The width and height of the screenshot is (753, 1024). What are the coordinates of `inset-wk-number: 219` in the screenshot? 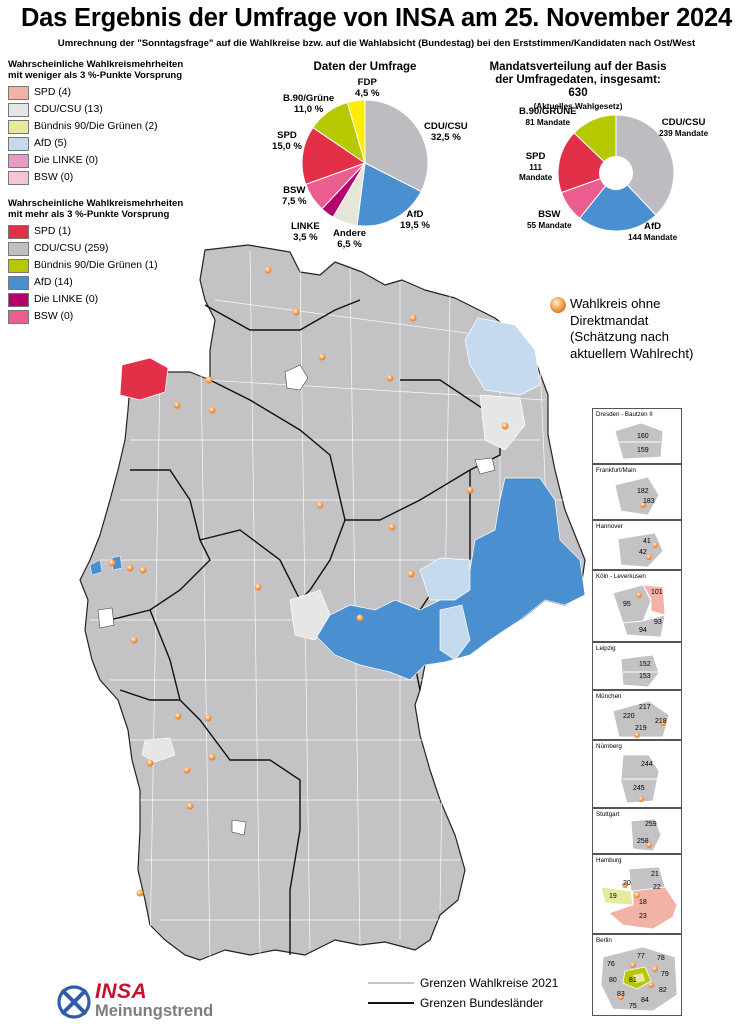 It's located at (641, 728).